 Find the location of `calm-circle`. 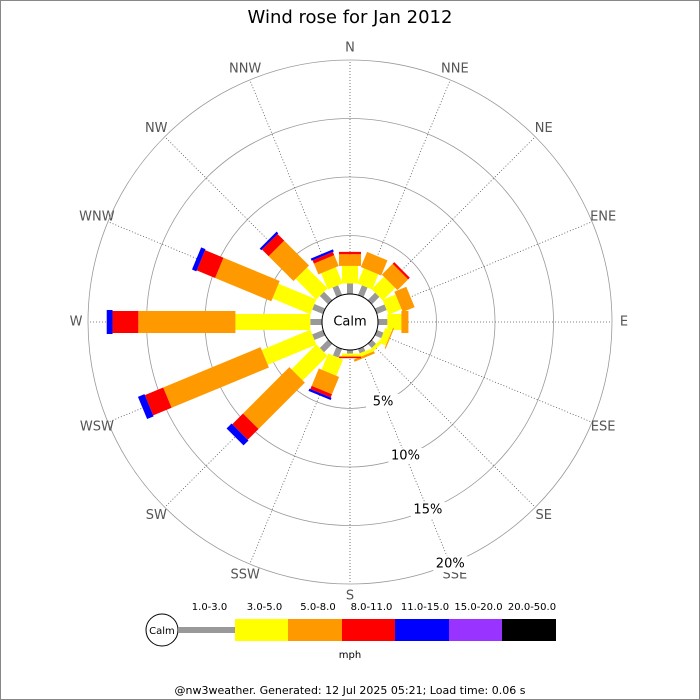

calm-circle is located at coordinates (350, 322).